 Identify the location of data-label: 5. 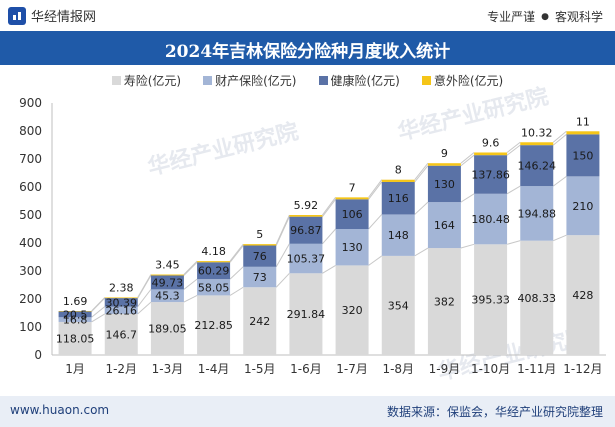
(259, 234).